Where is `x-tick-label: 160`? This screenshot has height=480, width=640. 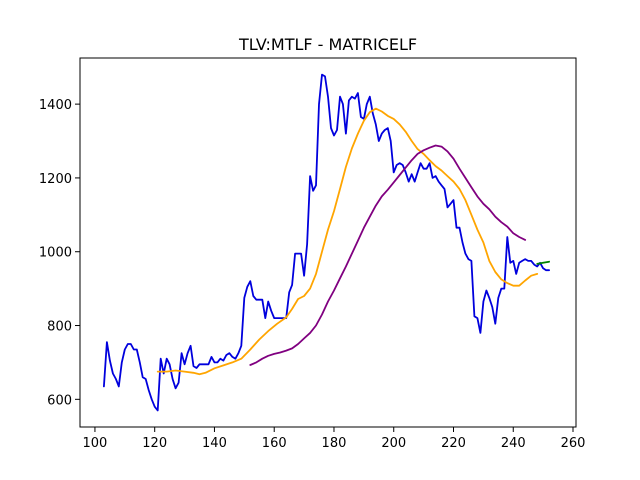
x-tick-label: 160 is located at coordinates (274, 443).